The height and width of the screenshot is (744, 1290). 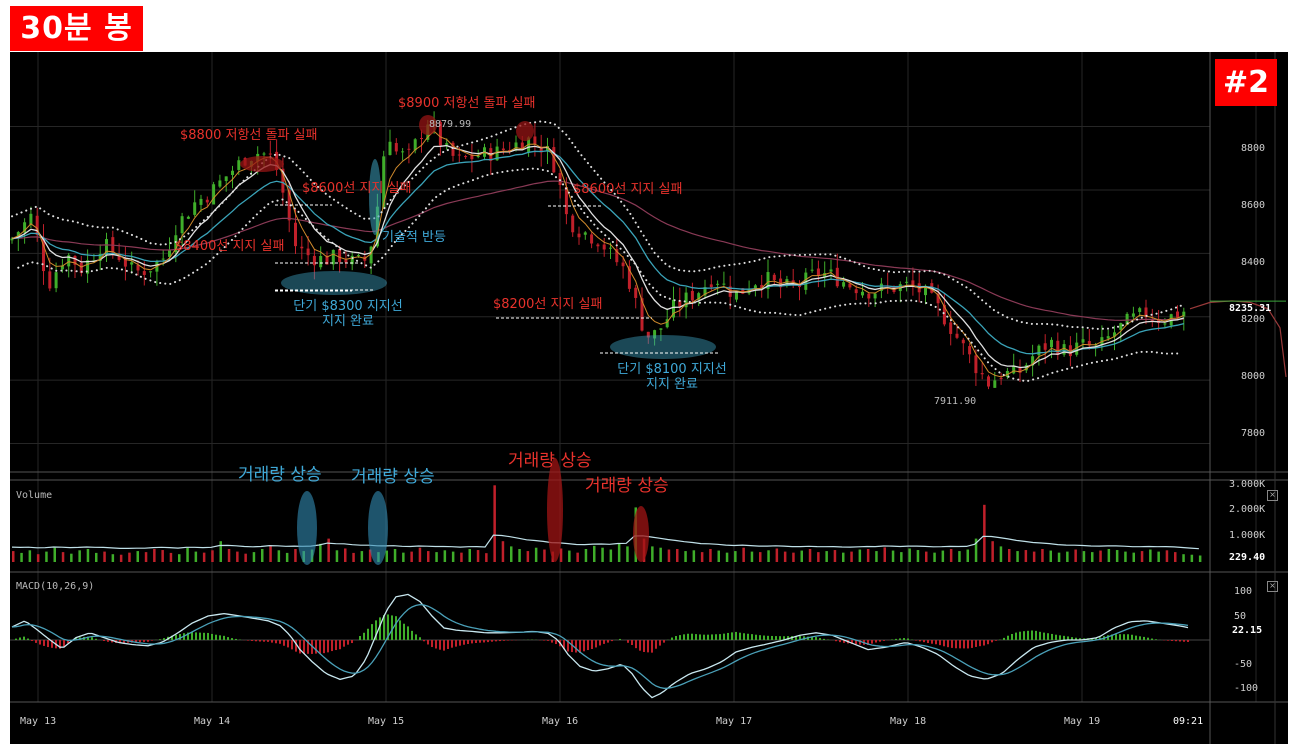 What do you see at coordinates (1253, 148) in the screenshot?
I see `price-tick: 8800` at bounding box center [1253, 148].